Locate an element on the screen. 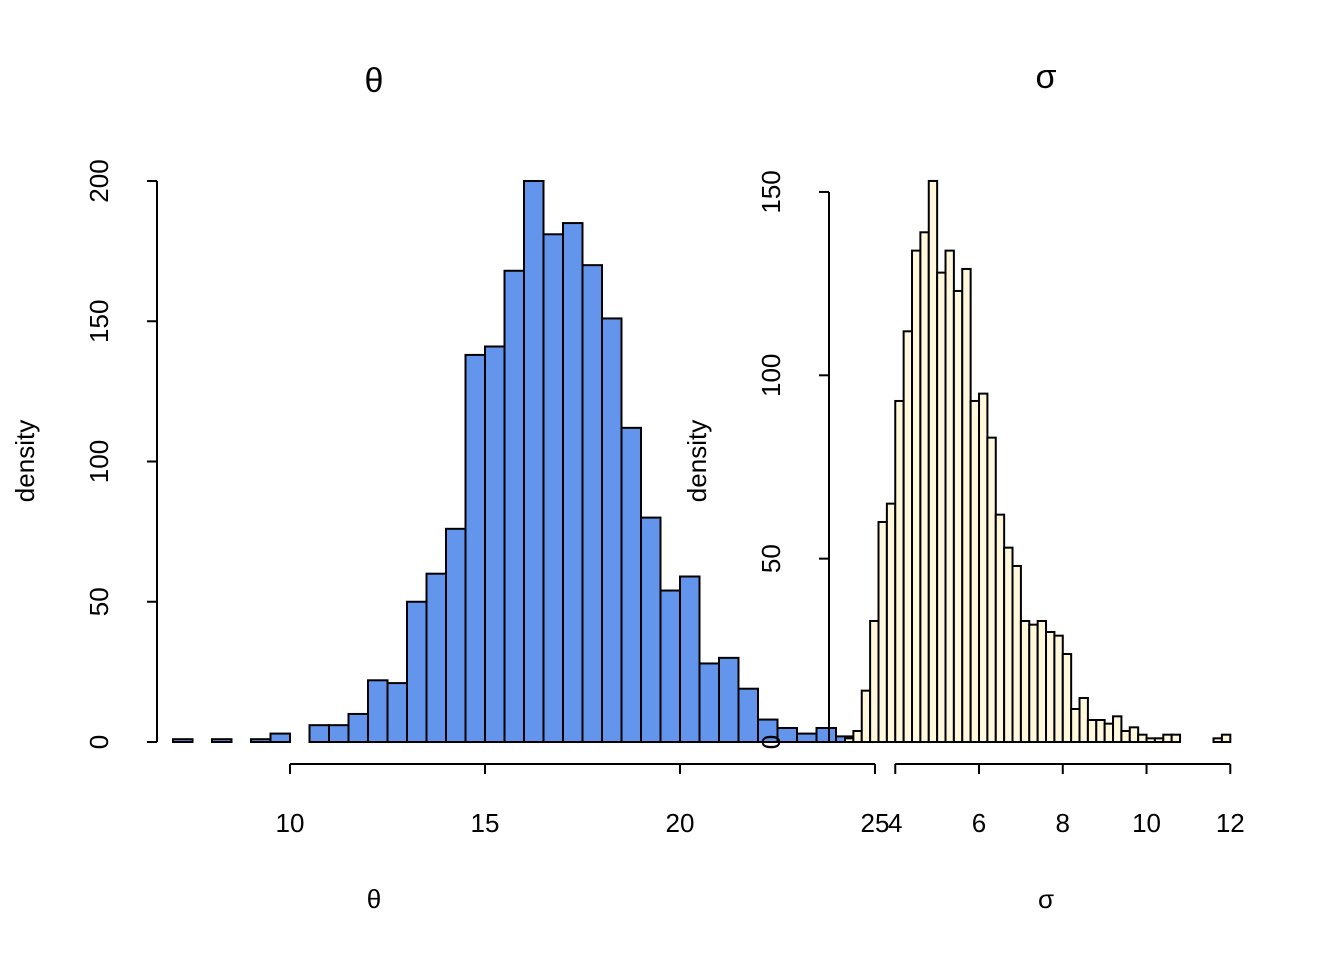 This screenshot has height=965, width=1344. x-tick-label: 12 is located at coordinates (1230, 823).